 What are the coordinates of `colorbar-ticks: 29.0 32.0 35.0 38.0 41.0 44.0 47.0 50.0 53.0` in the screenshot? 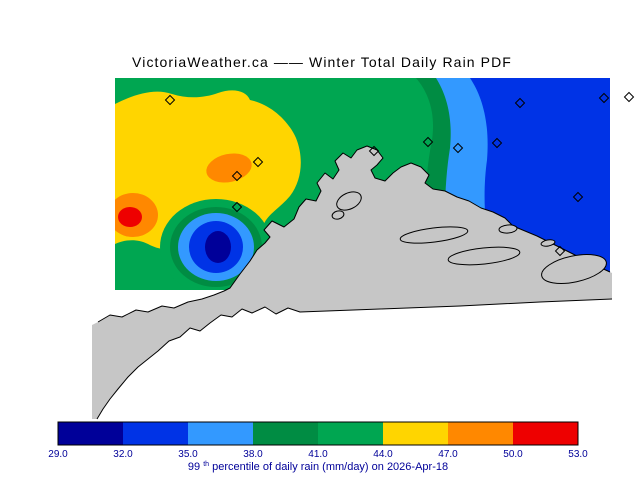 It's located at (318, 454).